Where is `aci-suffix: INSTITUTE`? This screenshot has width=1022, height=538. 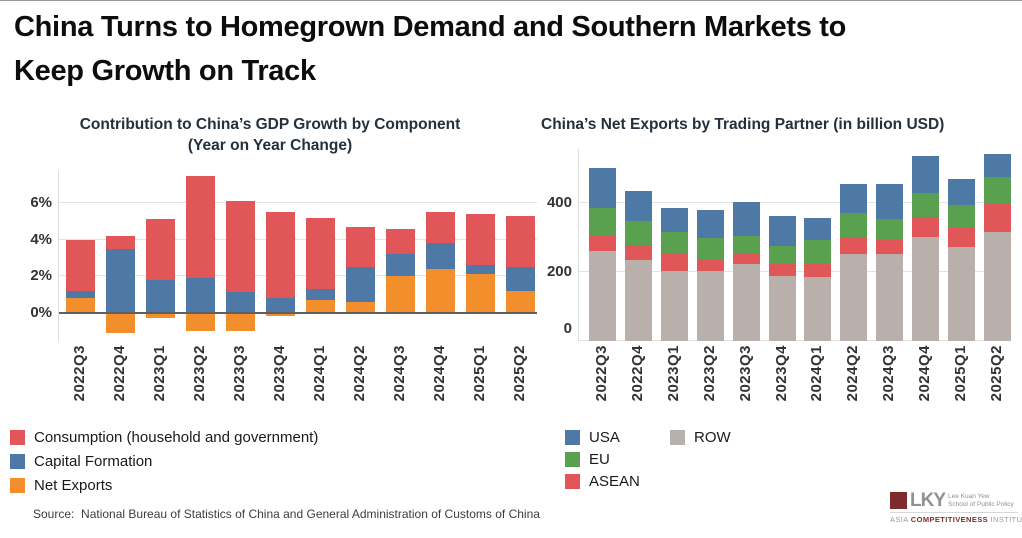 aci-suffix: INSTITUTE is located at coordinates (1006, 519).